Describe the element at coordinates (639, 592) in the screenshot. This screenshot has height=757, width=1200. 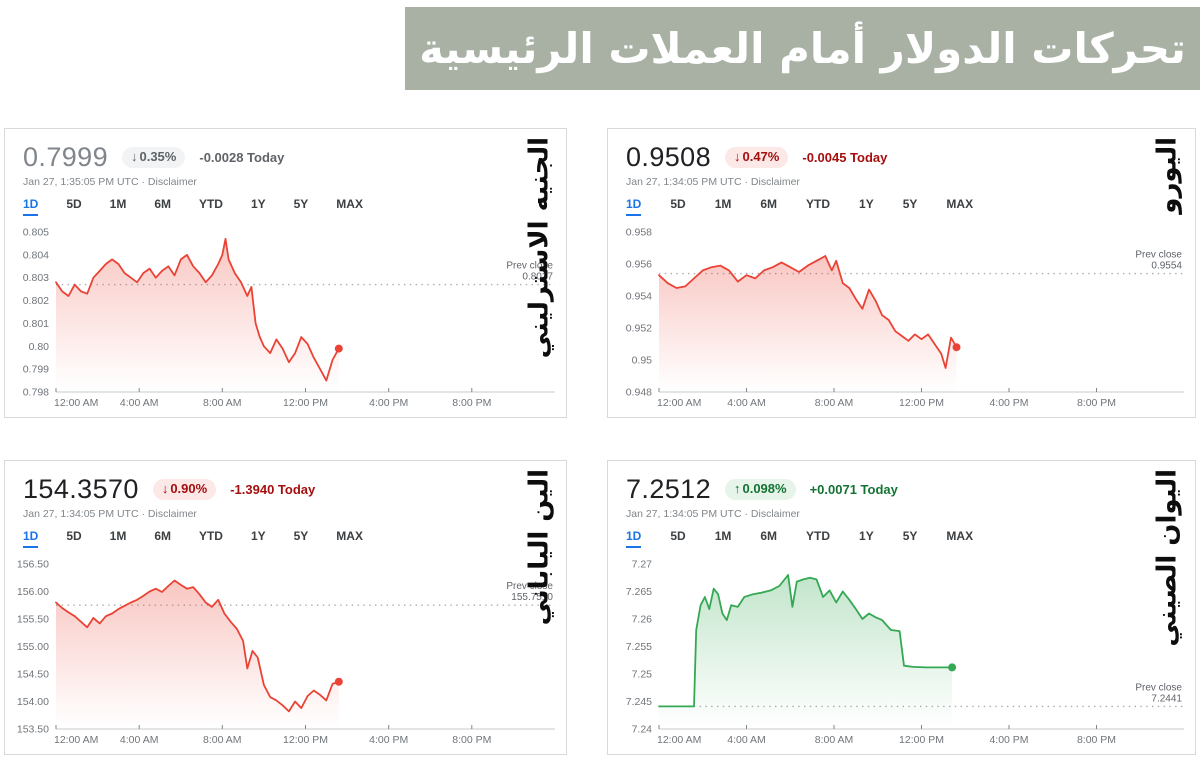
I see `svg-text: 7.265` at that location.